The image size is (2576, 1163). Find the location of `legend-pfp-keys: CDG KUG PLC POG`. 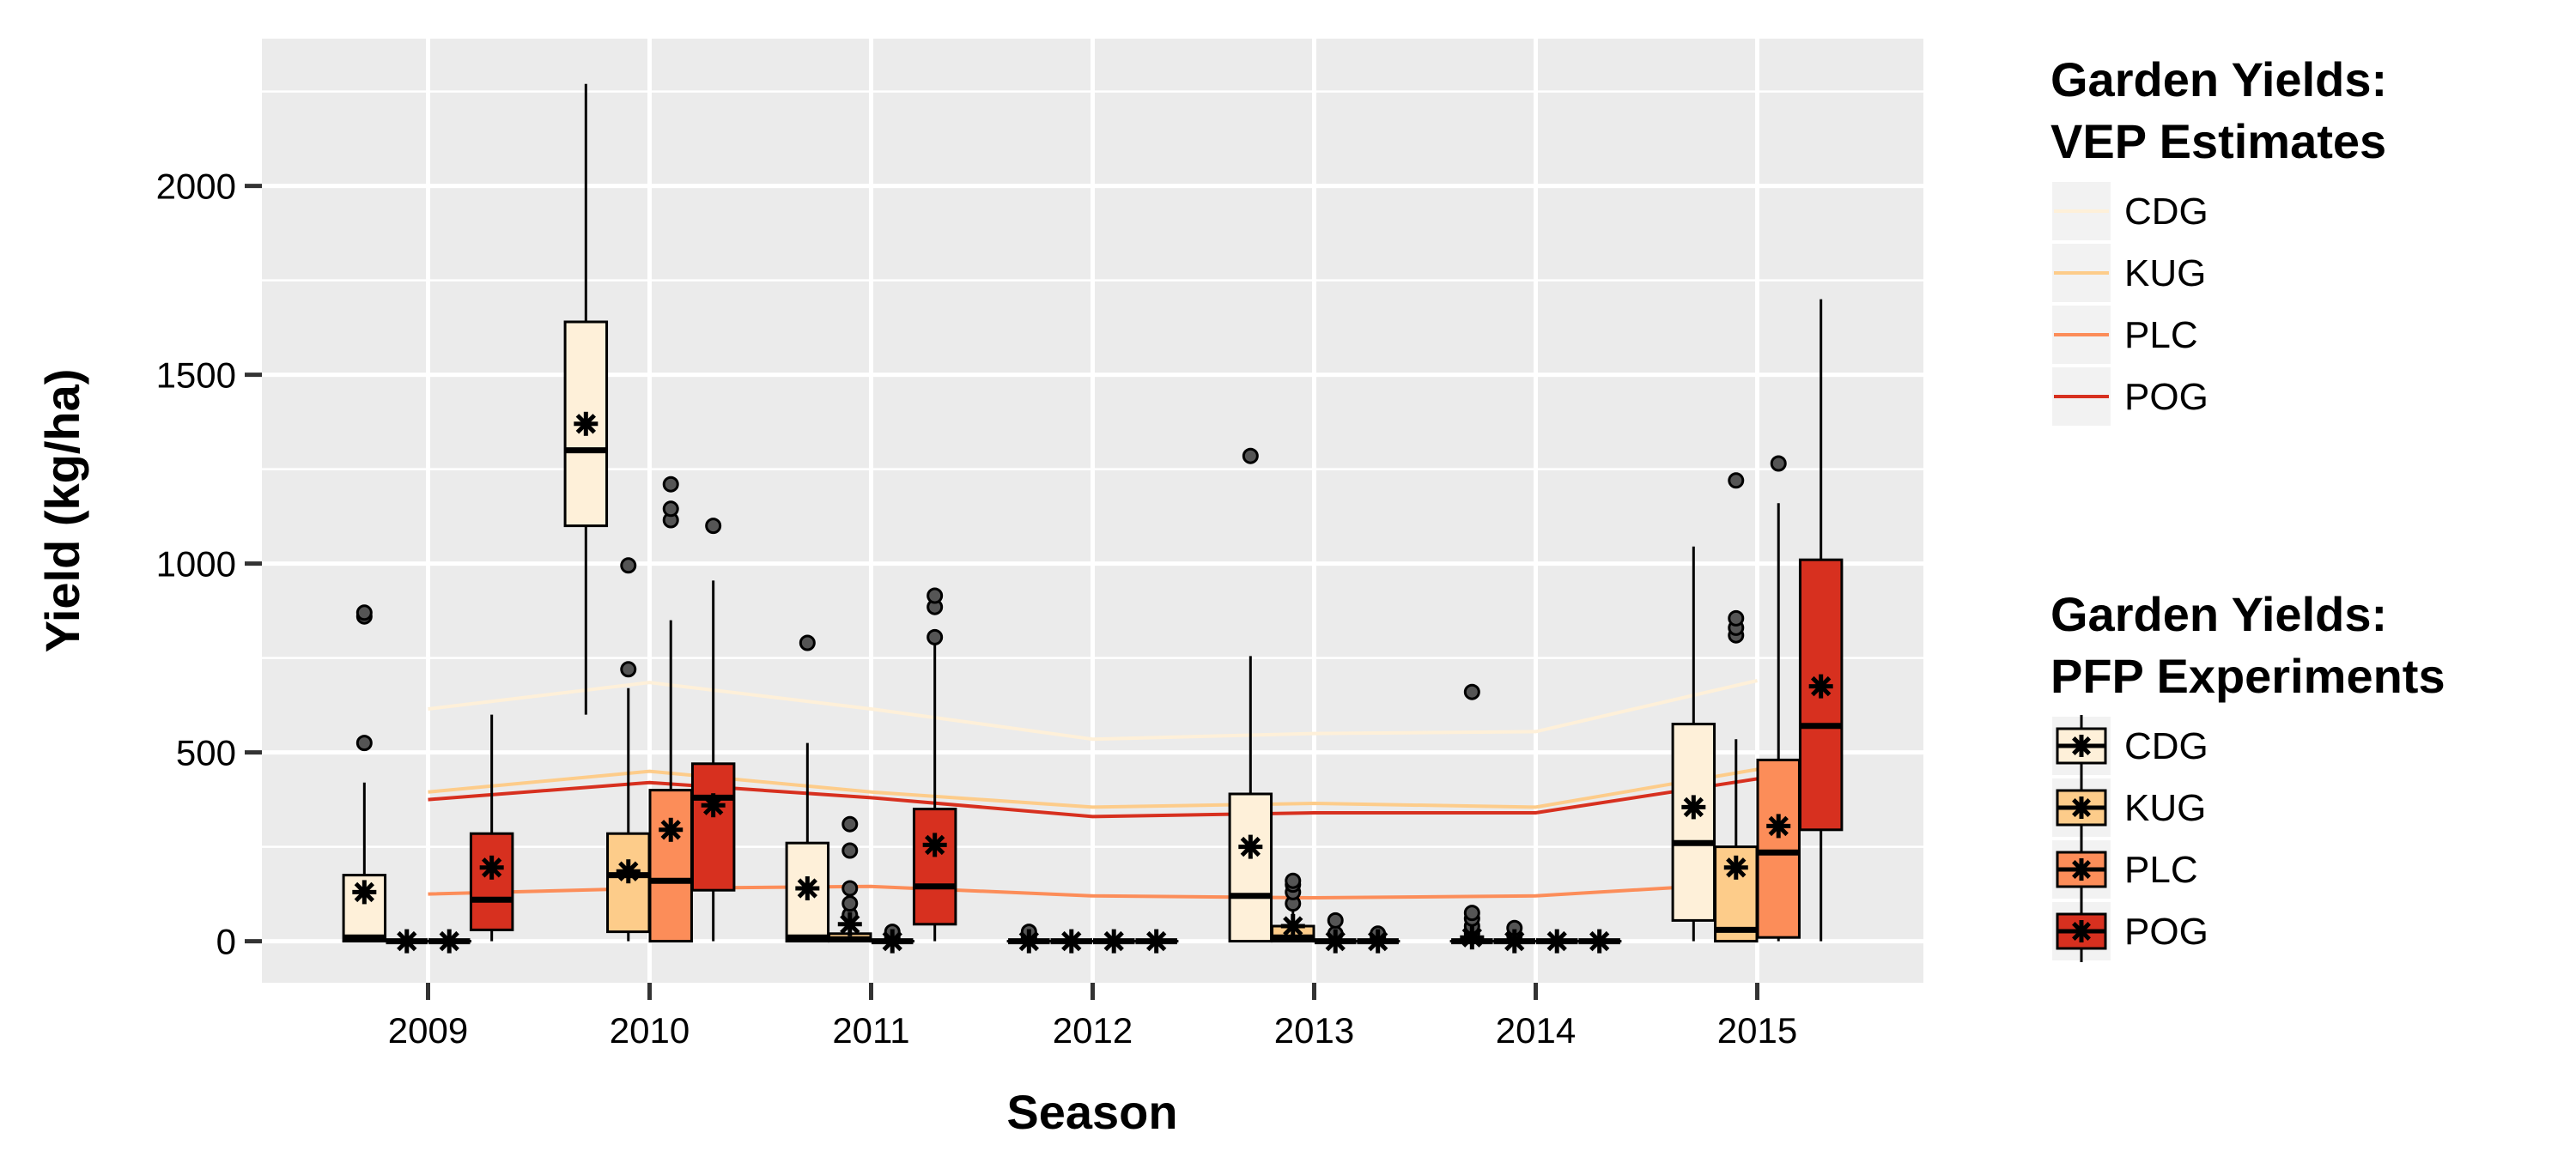

legend-pfp-keys: CDG KUG PLC POG is located at coordinates (2130, 839).